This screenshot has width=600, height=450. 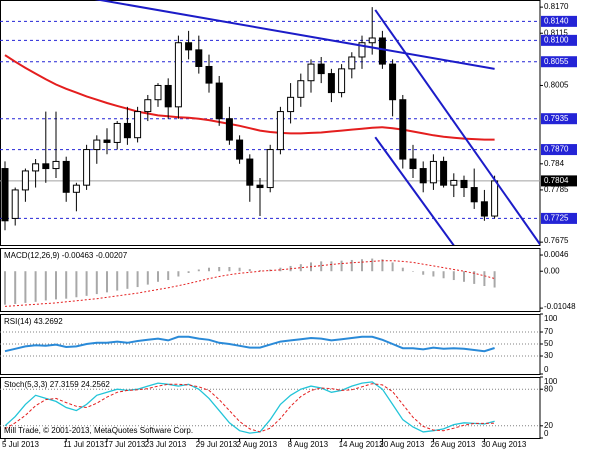 What do you see at coordinates (20, 444) in the screenshot?
I see `x-tick-label: 5 Jul 2013` at bounding box center [20, 444].